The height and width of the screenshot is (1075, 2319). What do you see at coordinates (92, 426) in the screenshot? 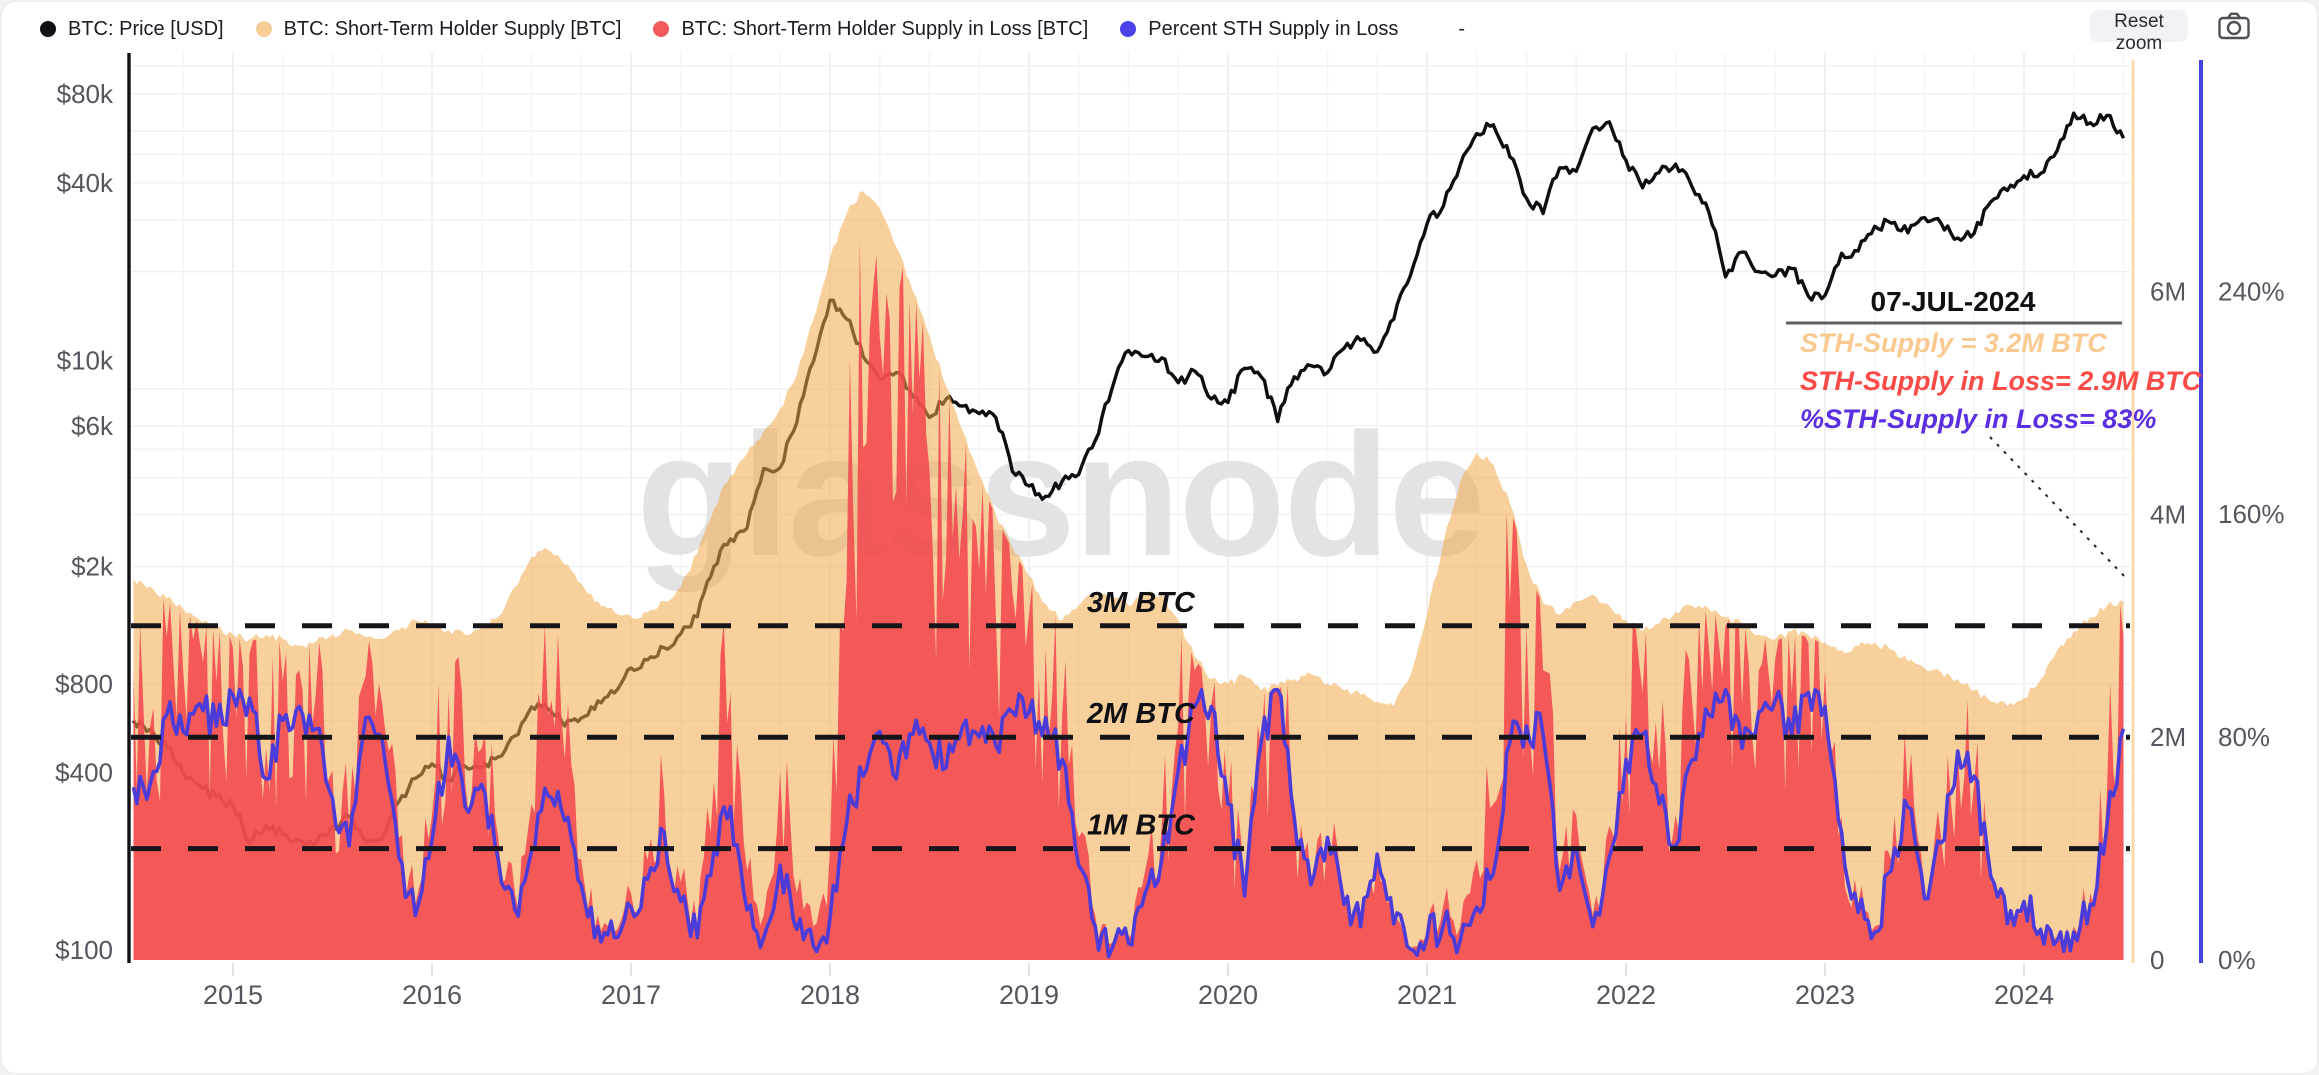
I see `price-tick-label: $6k` at bounding box center [92, 426].